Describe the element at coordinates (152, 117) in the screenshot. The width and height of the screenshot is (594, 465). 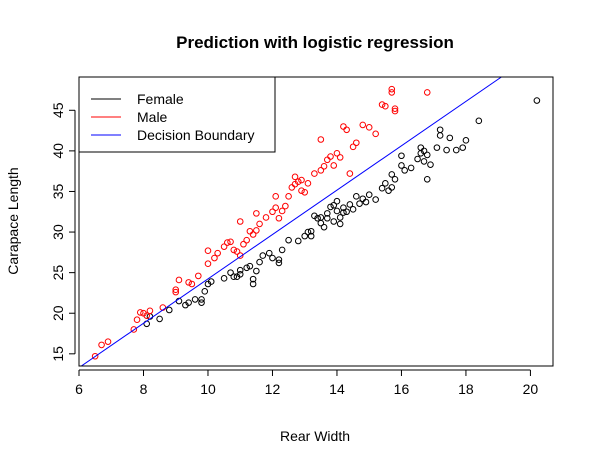
I see `legend-label: Male` at that location.